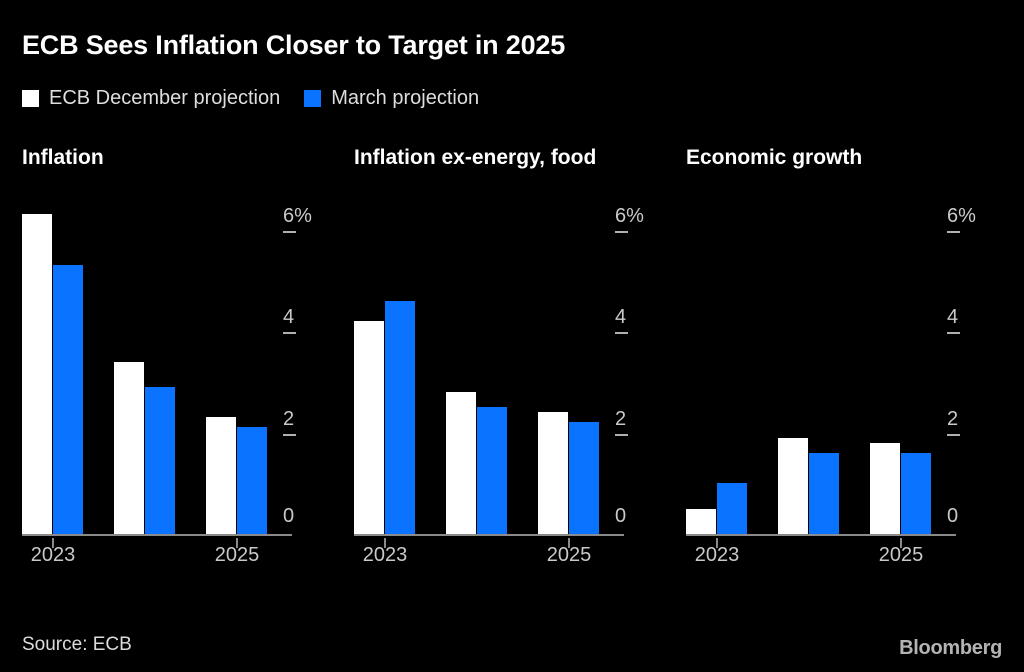  Describe the element at coordinates (63, 157) in the screenshot. I see `panel-title-inflation: Inflation` at that location.